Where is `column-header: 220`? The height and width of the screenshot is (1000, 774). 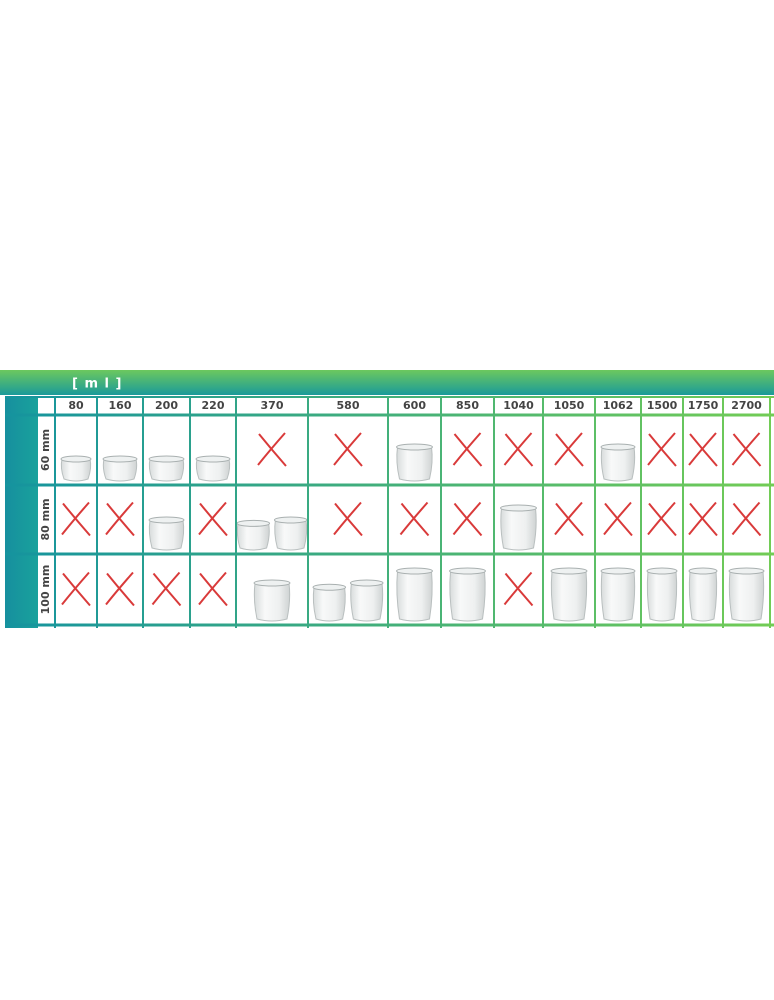 column-header: 220 is located at coordinates (213, 405).